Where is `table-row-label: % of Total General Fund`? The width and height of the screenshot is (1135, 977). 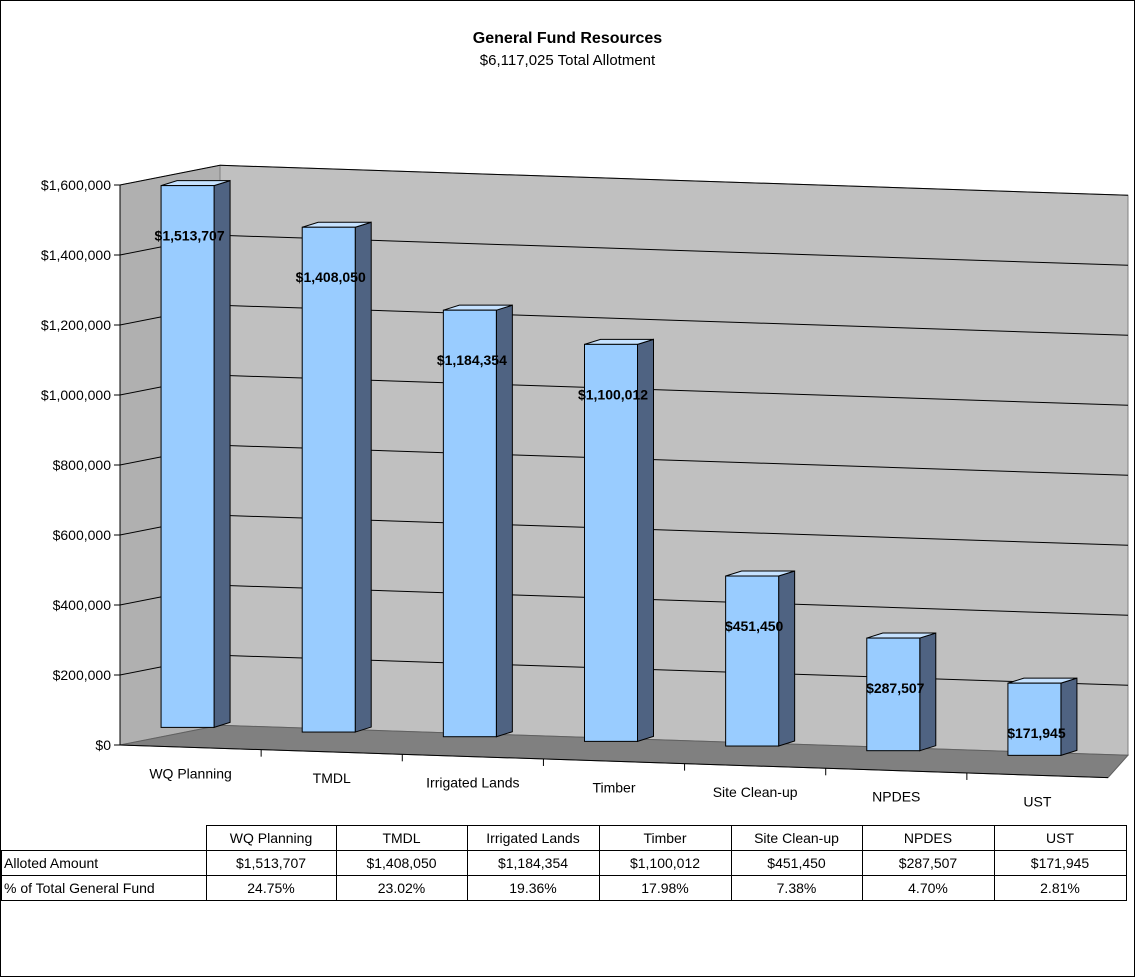 table-row-label: % of Total General Fund is located at coordinates (104, 888).